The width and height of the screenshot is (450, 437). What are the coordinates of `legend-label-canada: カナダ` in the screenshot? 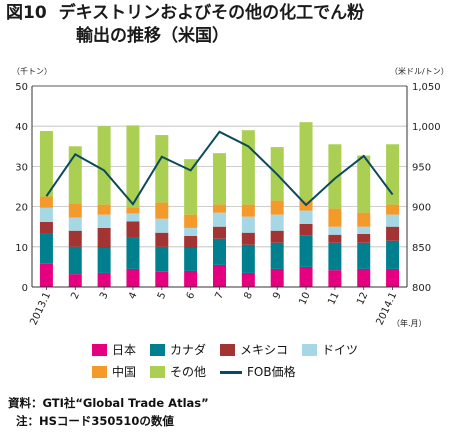 It's located at (188, 350).